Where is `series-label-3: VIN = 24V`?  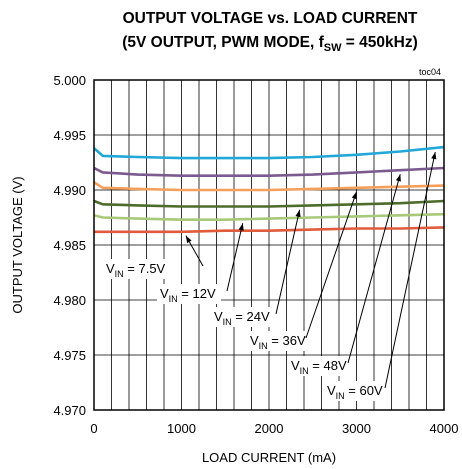 series-label-3: VIN = 24V is located at coordinates (242, 318).